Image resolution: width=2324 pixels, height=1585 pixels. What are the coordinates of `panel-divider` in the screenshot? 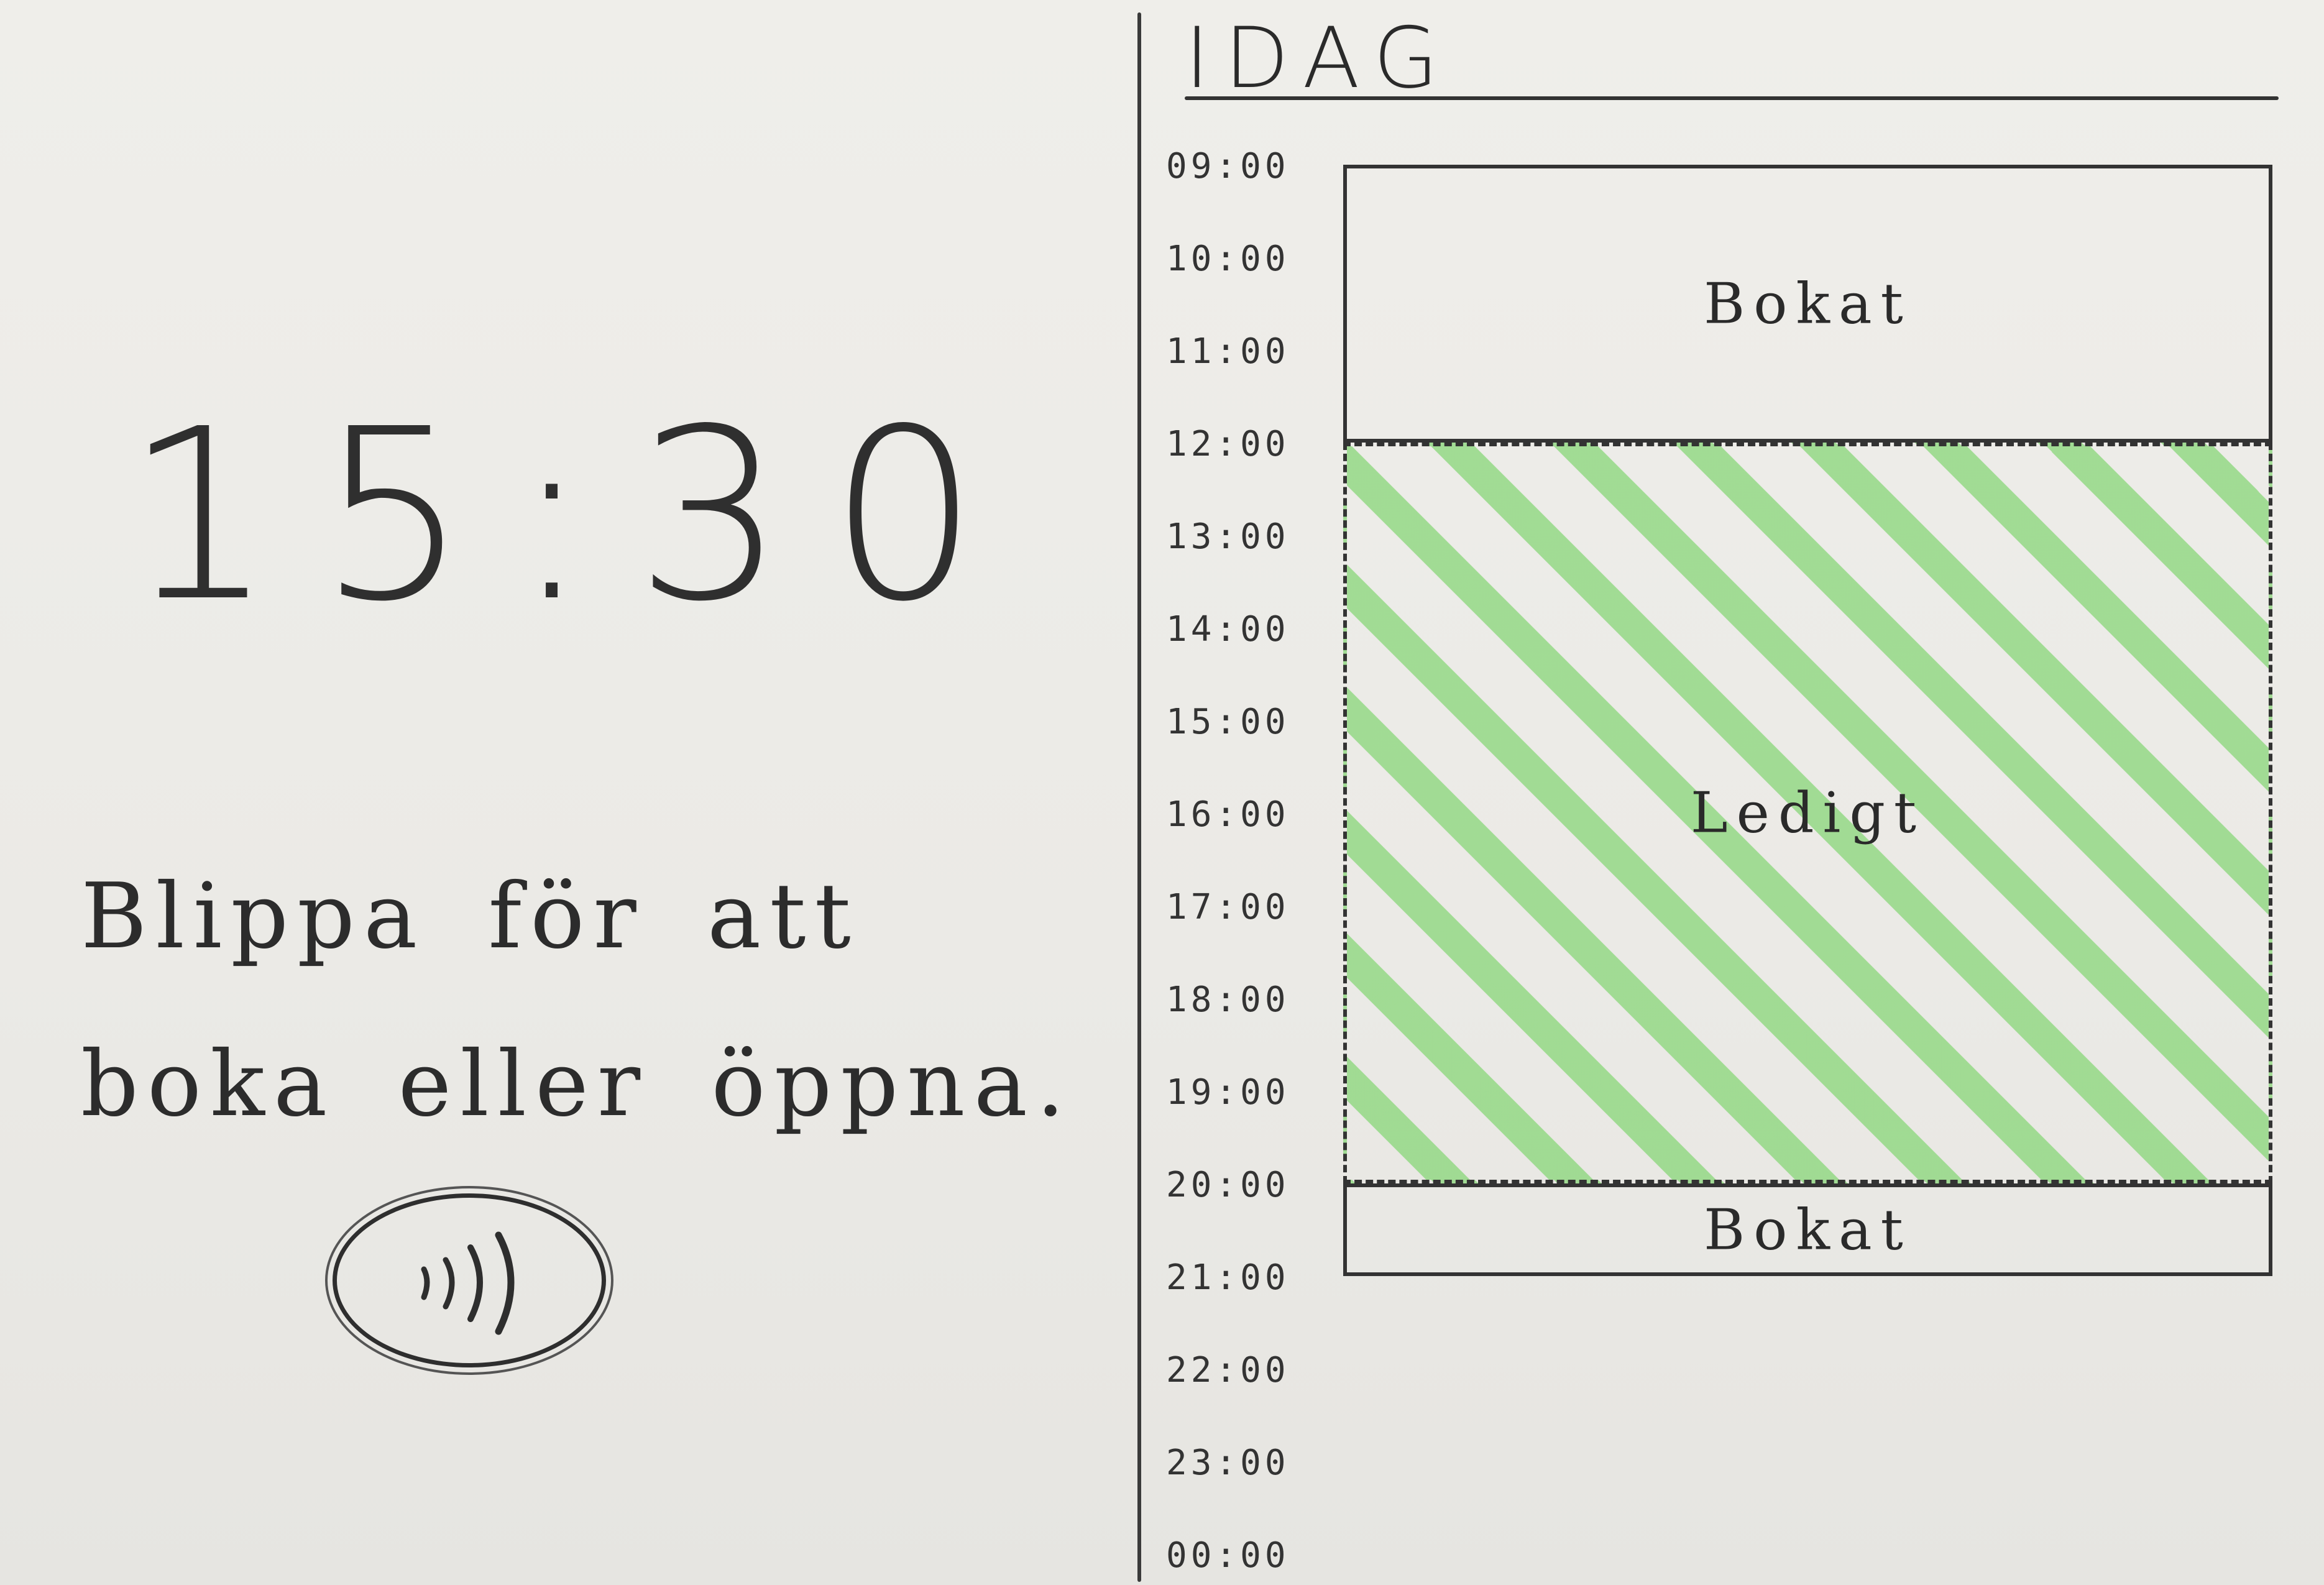 It's located at (1139, 797).